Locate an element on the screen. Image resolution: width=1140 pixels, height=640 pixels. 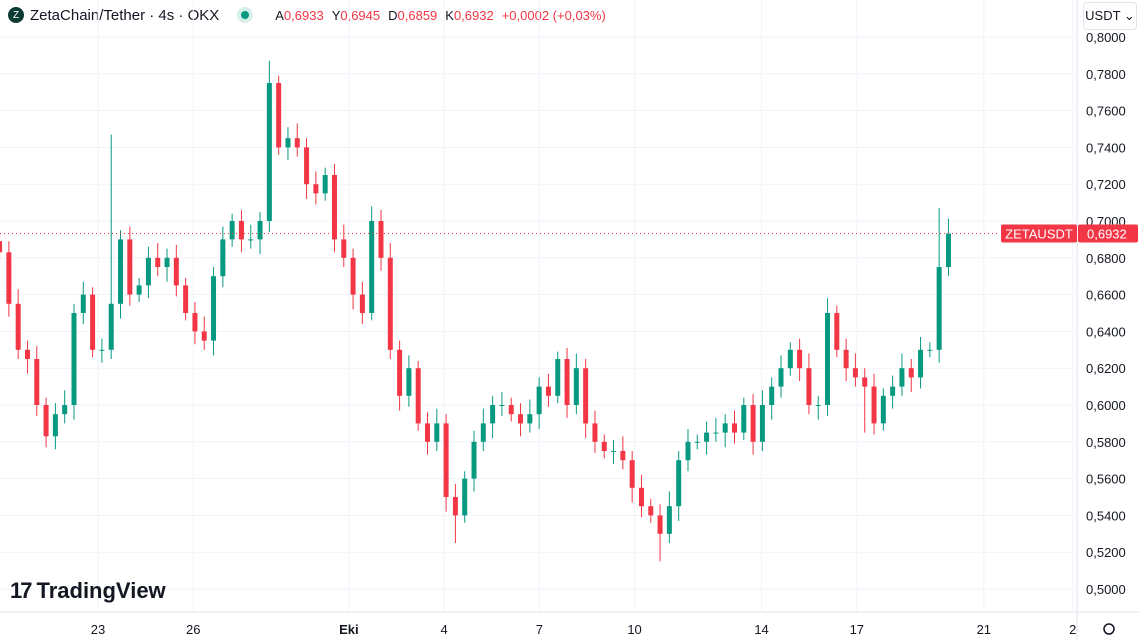
x-tick-label: Eki is located at coordinates (349, 629).